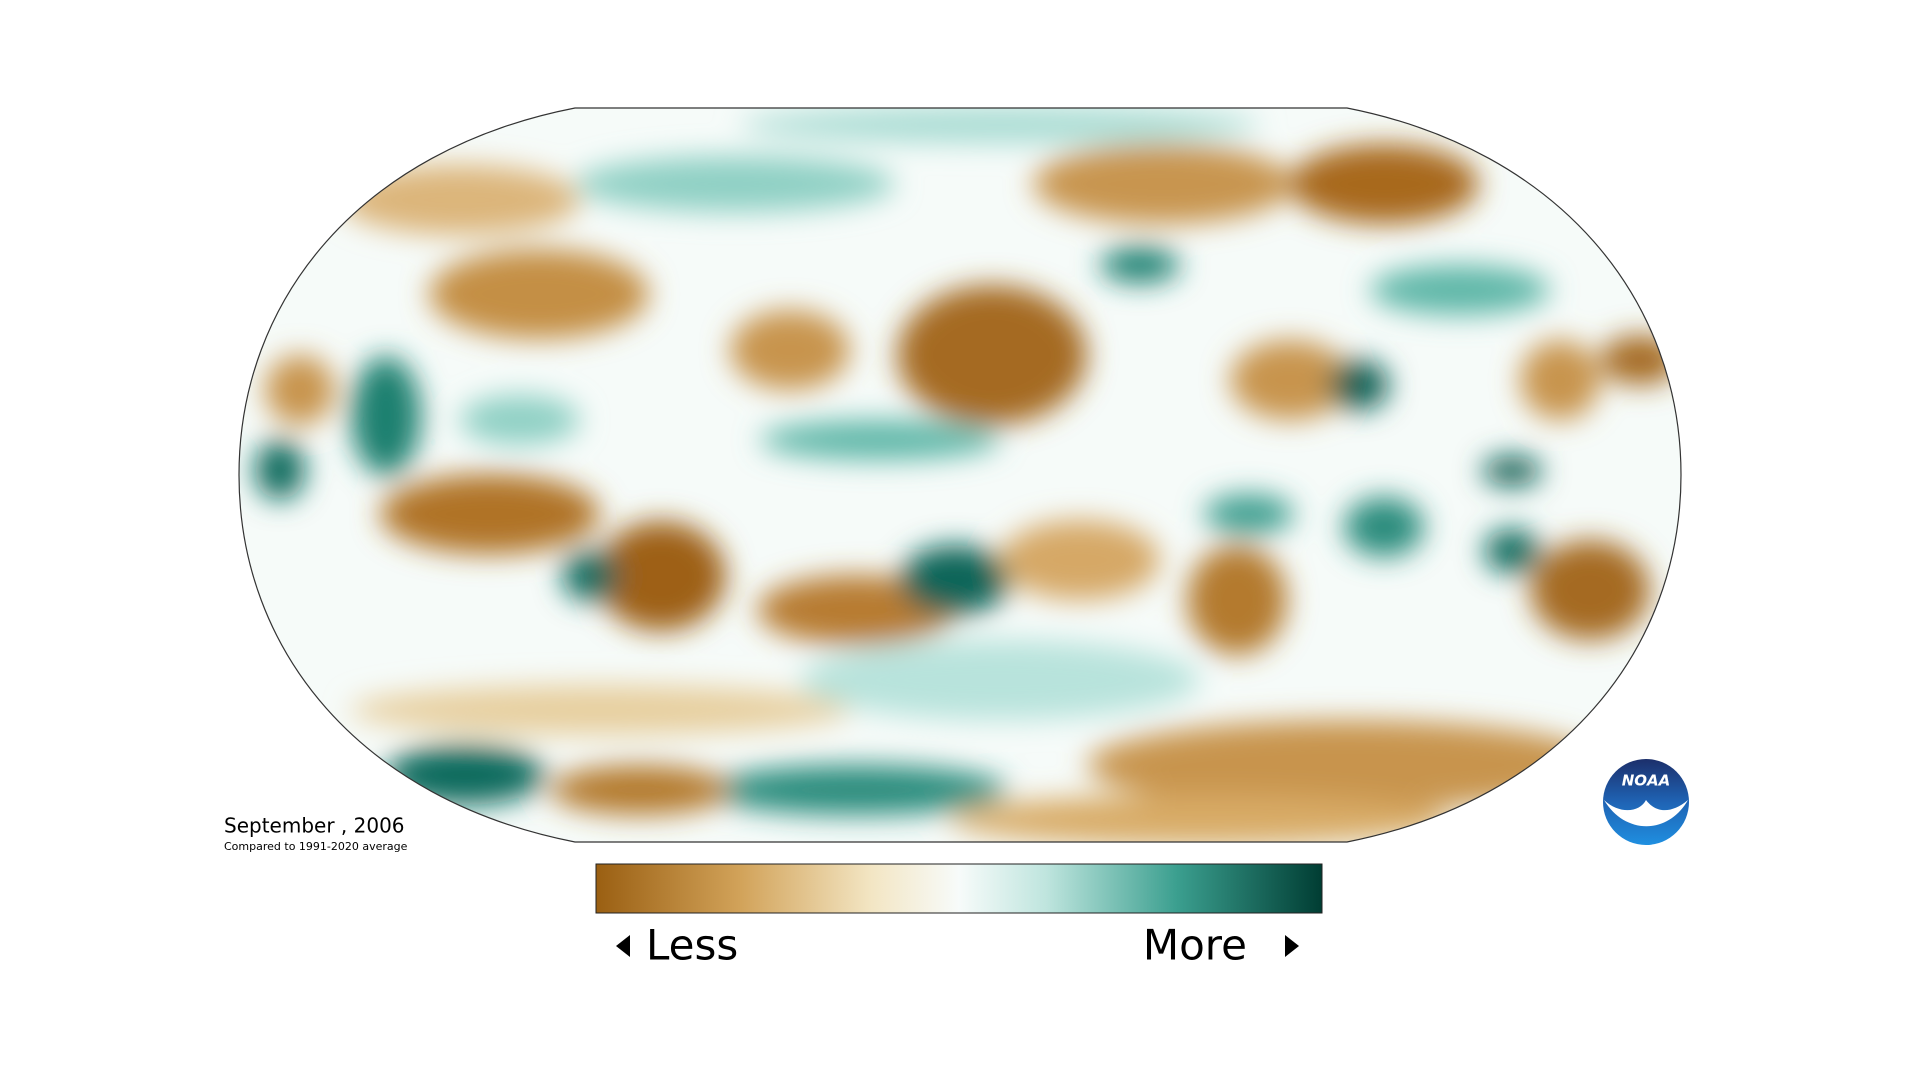 This screenshot has height=1080, width=1920. I want to click on less-arrow, so click(623, 946).